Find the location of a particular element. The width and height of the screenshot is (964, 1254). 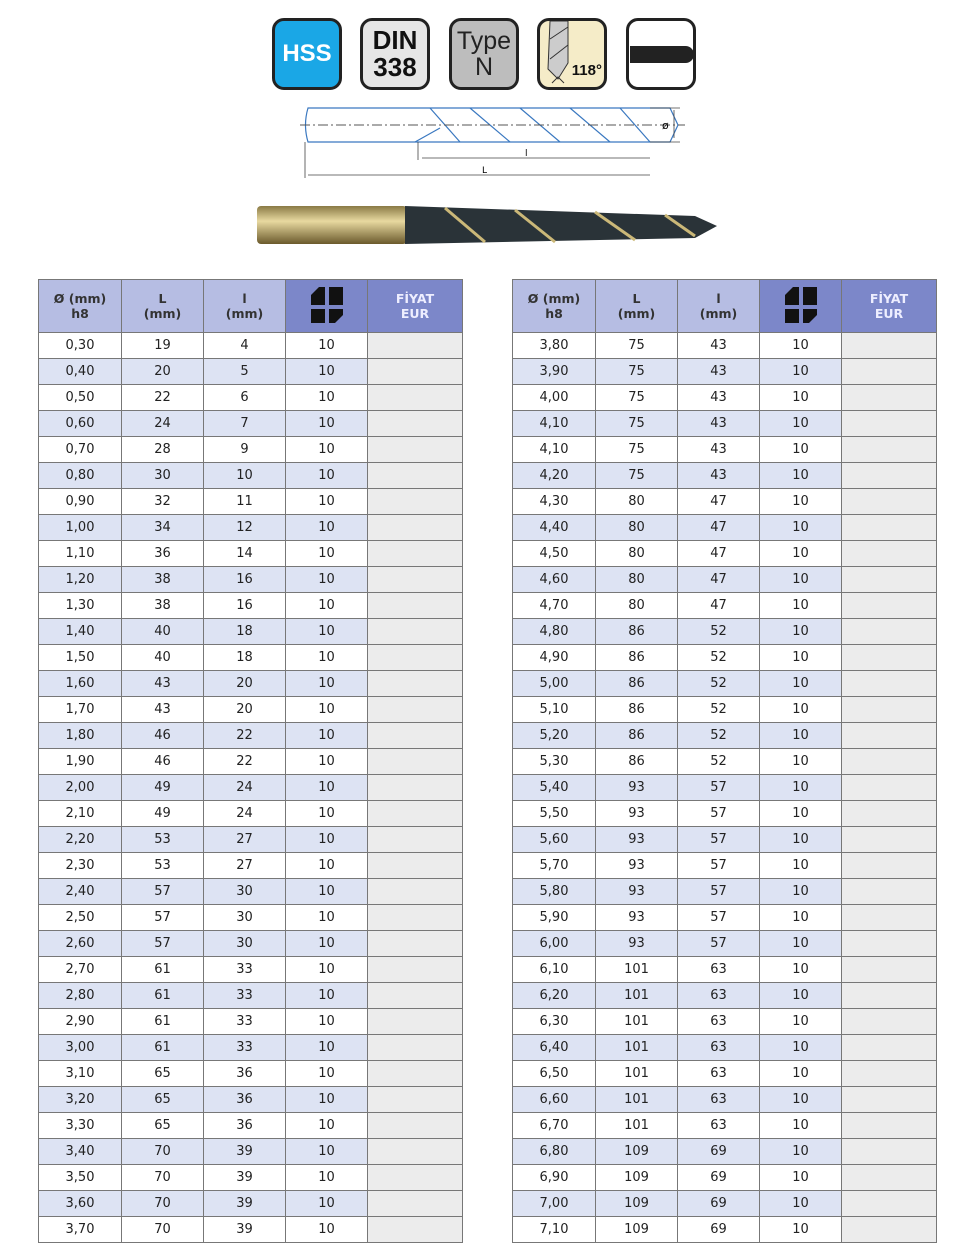

package-quantity-header is located at coordinates (326, 306).